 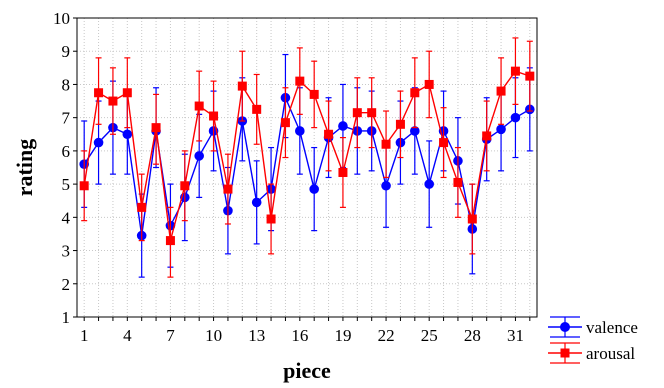 I want to click on legend-label: valence, so click(x=612, y=327).